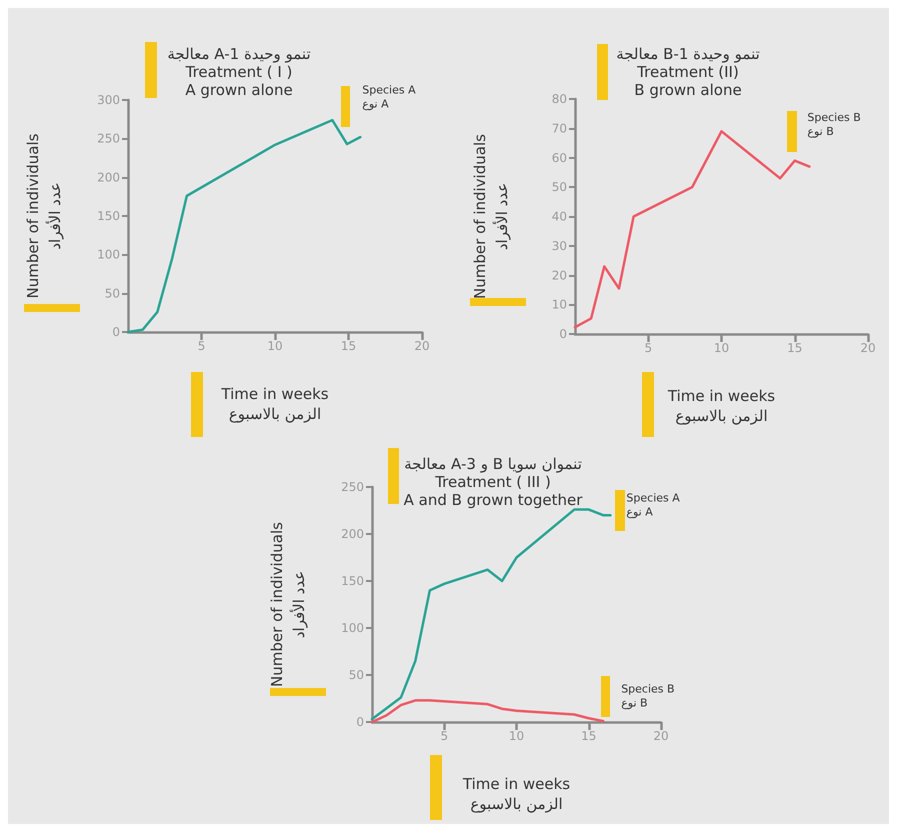 The height and width of the screenshot is (832, 897). What do you see at coordinates (559, 275) in the screenshot?
I see `y-tick-label: 20` at bounding box center [559, 275].